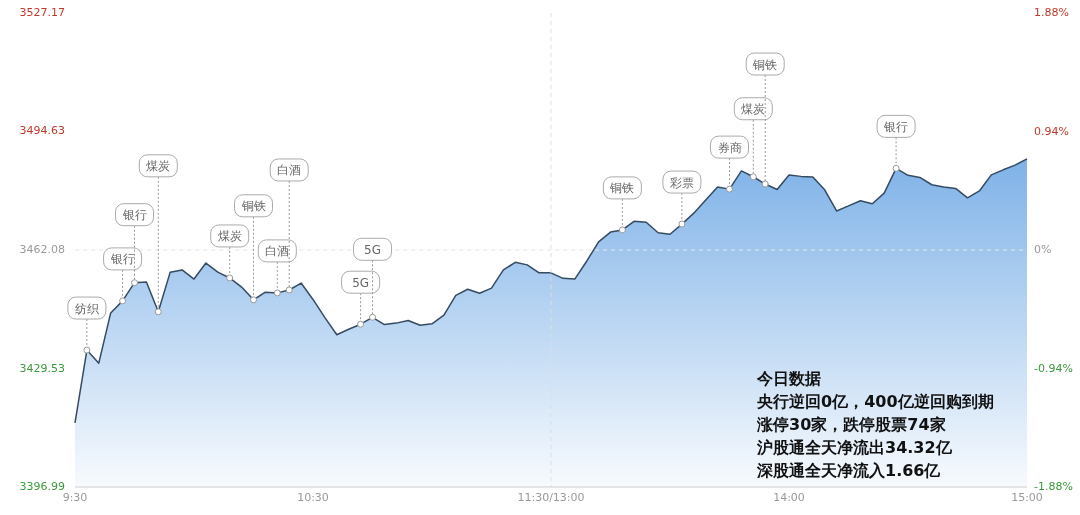 Image resolution: width=1080 pixels, height=515 pixels. I want to click on y2-tick-label: -1.88%, so click(1053, 486).